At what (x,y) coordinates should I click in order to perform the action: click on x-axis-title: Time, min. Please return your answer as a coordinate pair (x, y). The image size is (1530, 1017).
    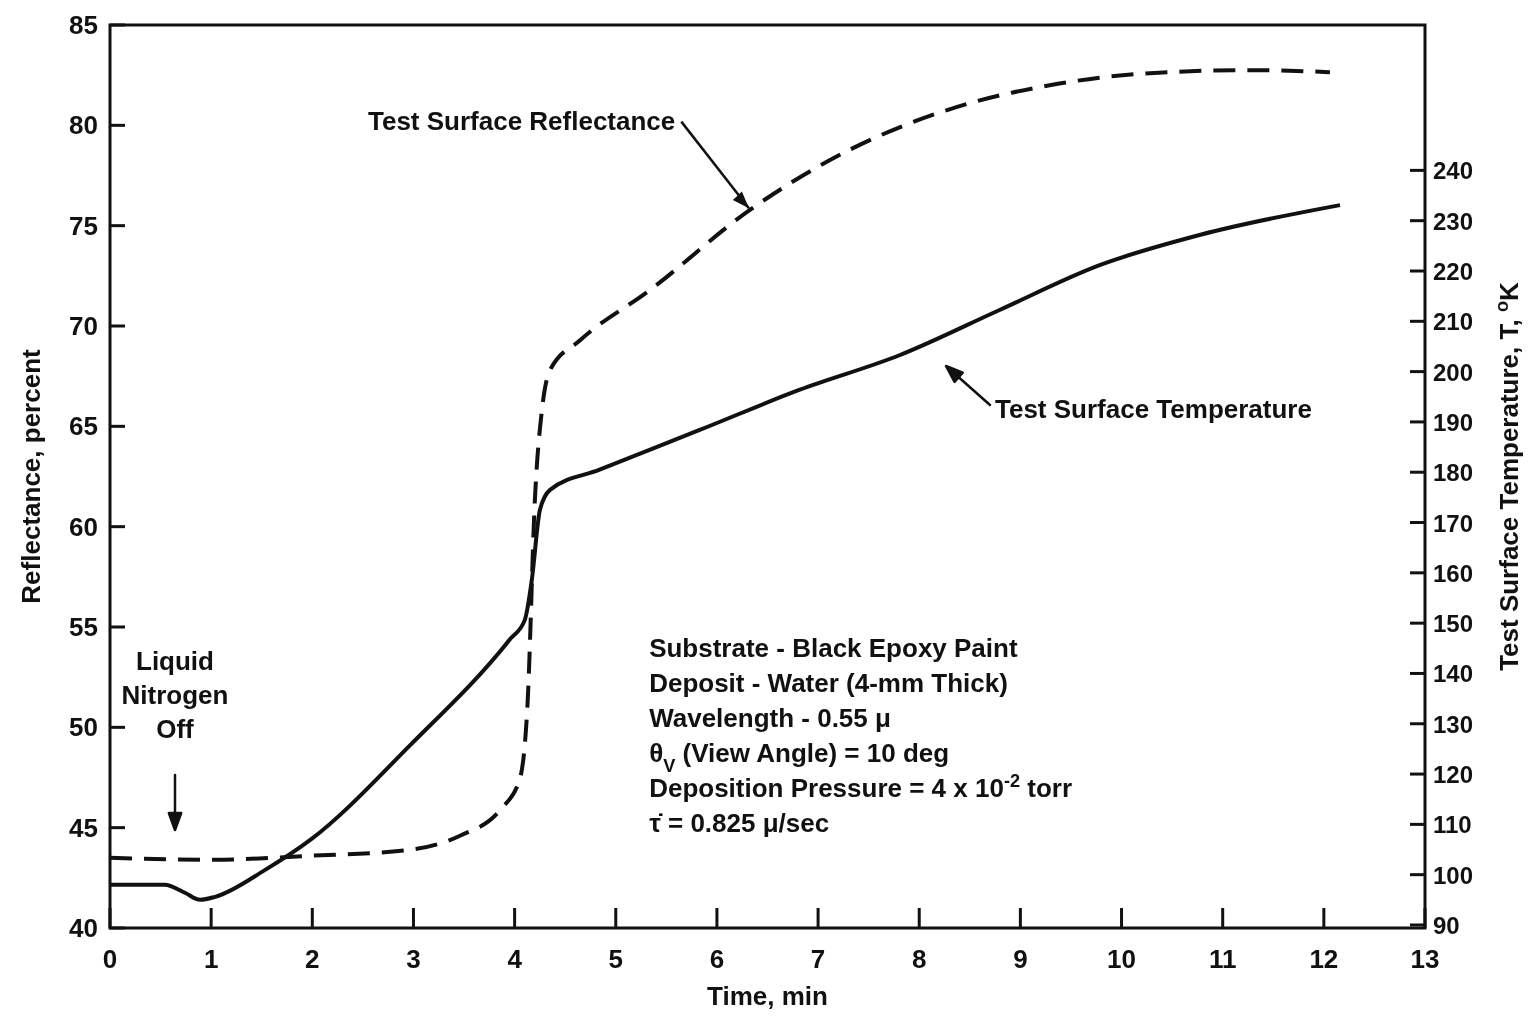
    Looking at the image, I should click on (767, 996).